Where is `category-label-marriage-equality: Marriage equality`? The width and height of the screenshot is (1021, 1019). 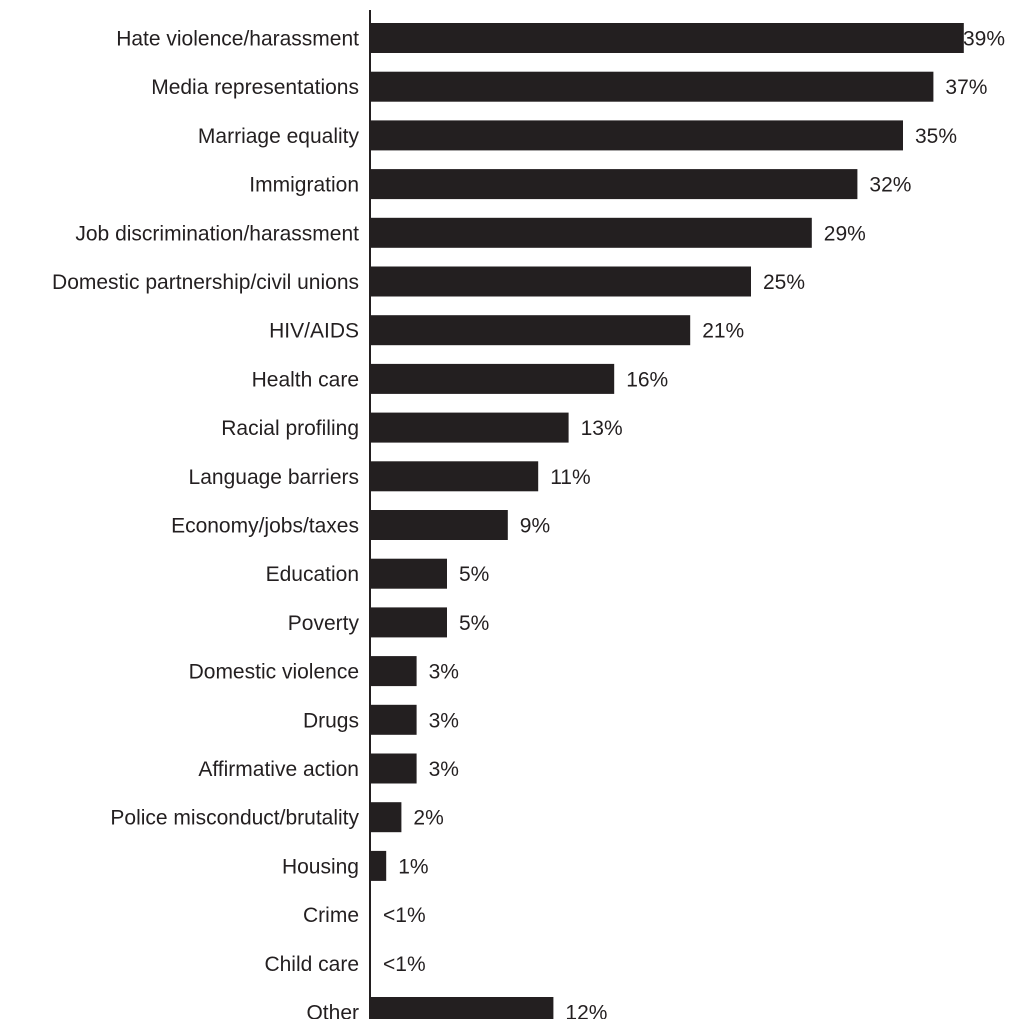
category-label-marriage-equality: Marriage equality is located at coordinates (279, 136).